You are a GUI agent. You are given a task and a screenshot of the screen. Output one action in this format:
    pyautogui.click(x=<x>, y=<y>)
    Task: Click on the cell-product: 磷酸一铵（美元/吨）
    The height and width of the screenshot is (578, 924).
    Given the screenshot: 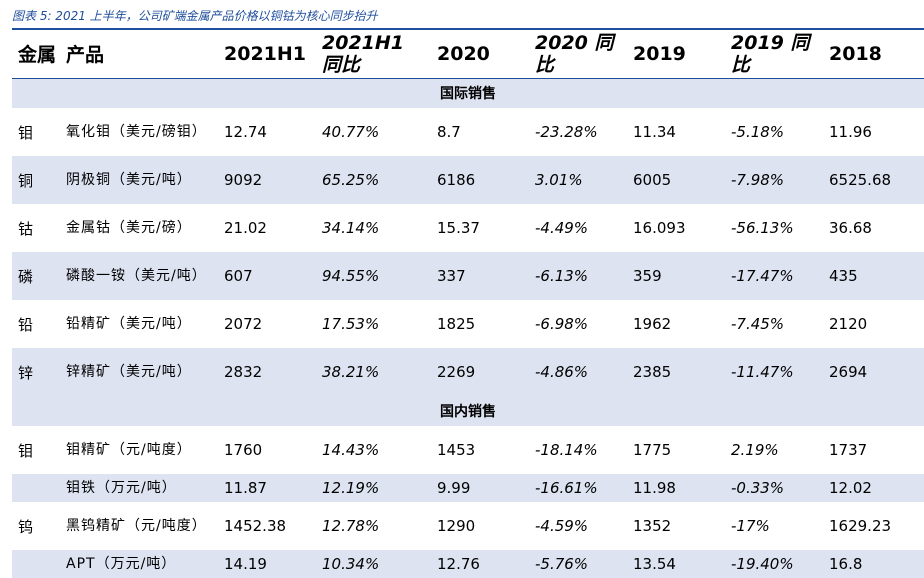 What is the action you would take?
    pyautogui.click(x=145, y=276)
    